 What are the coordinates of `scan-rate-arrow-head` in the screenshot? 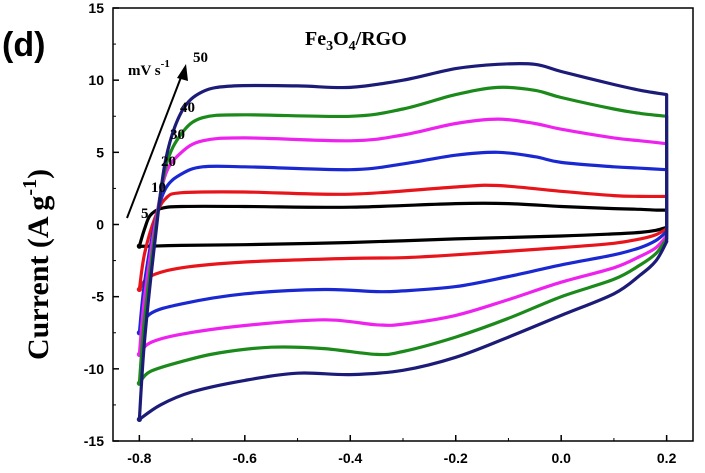 It's located at (182, 72).